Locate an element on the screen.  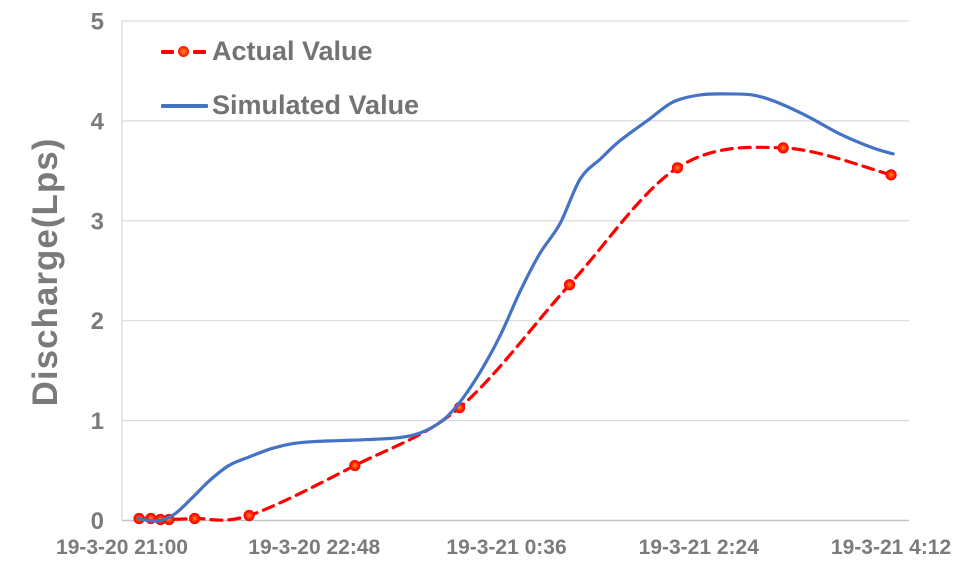
x-tick-label: 19-3-21 0:36 is located at coordinates (506, 547).